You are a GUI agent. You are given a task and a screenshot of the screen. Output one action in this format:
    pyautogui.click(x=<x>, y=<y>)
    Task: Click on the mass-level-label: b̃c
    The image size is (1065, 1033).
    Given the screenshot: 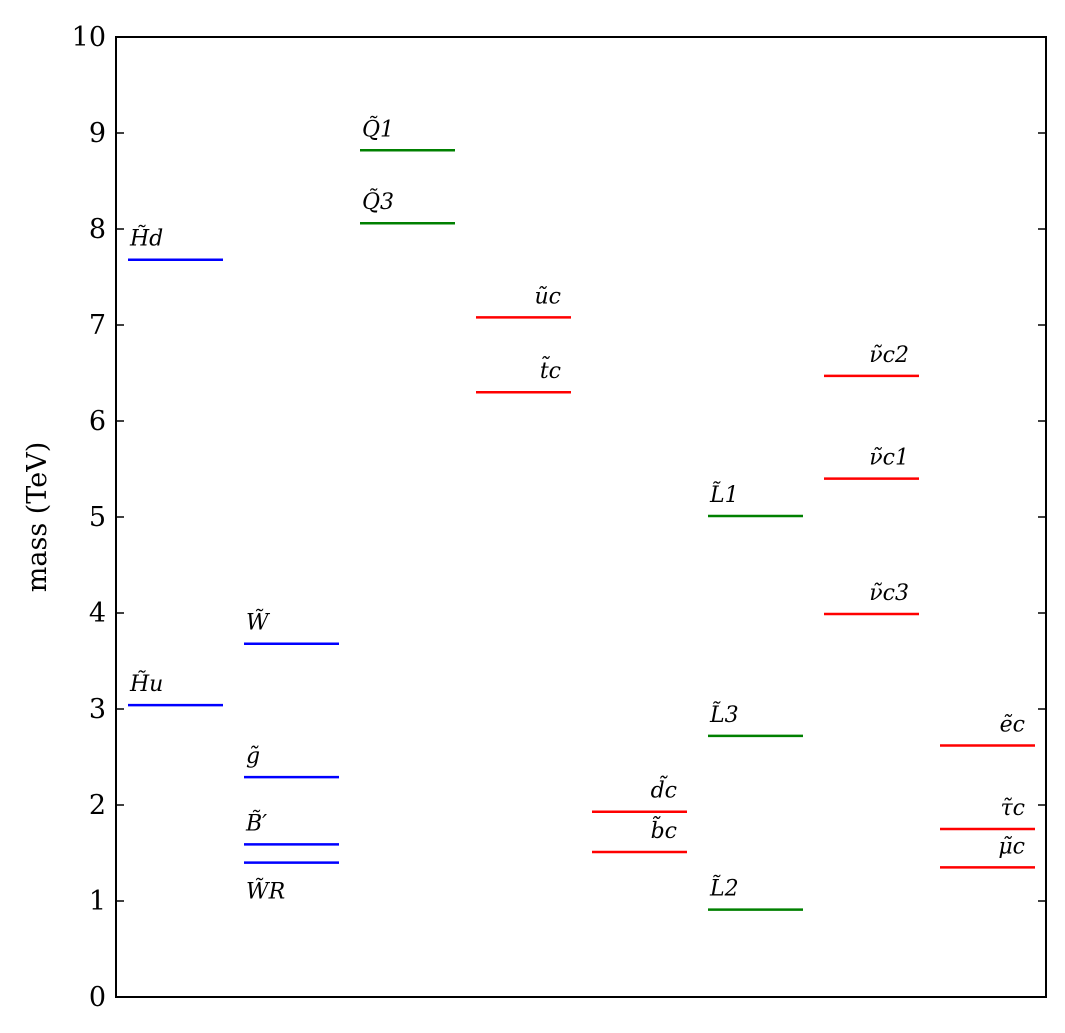 What is the action you would take?
    pyautogui.click(x=664, y=829)
    